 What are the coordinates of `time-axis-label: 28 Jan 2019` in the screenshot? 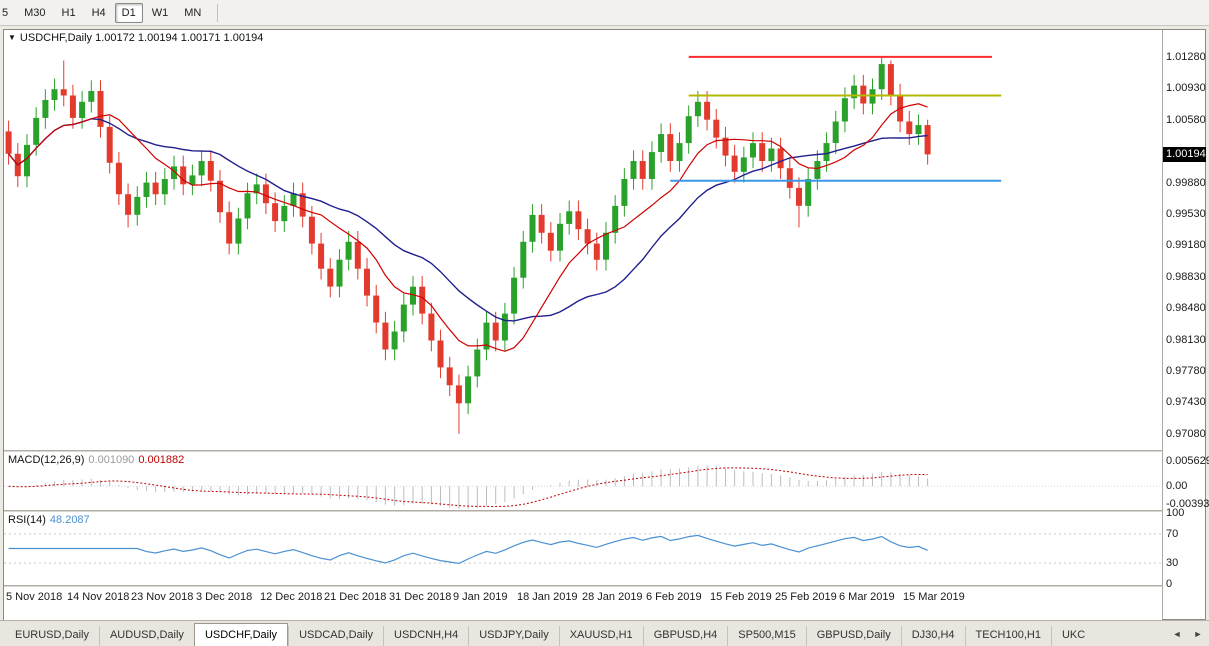 It's located at (612, 597).